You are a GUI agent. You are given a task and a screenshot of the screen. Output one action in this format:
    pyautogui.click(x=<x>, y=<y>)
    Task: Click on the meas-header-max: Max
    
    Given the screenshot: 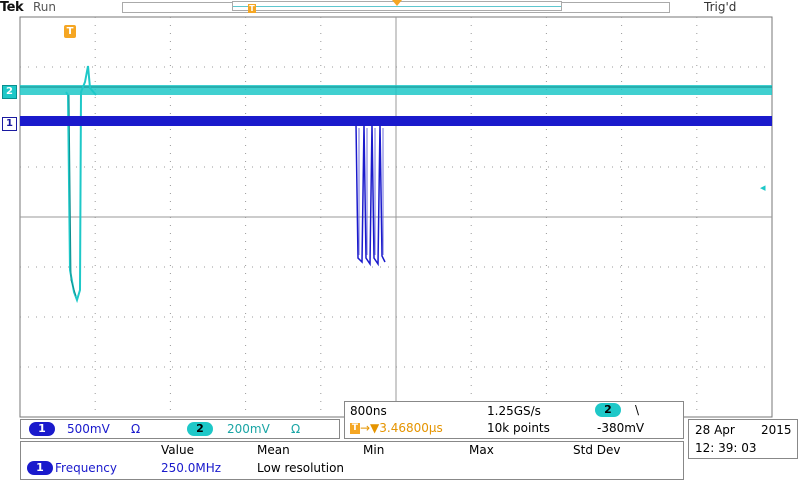 What is the action you would take?
    pyautogui.click(x=481, y=450)
    